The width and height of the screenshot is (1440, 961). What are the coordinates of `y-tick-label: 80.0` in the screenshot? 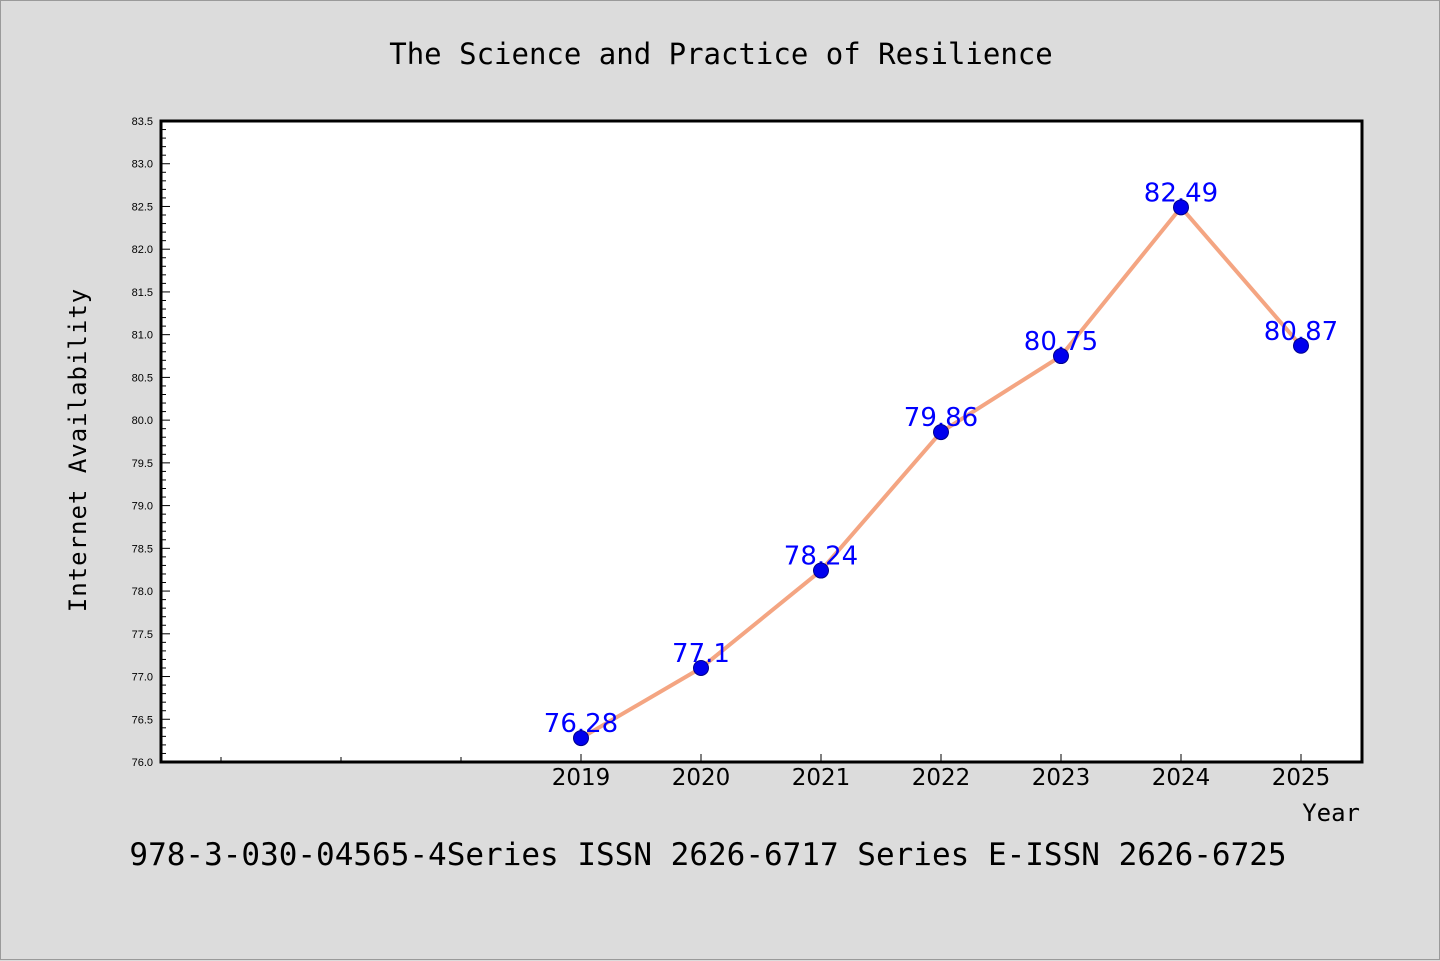 It's located at (142, 421).